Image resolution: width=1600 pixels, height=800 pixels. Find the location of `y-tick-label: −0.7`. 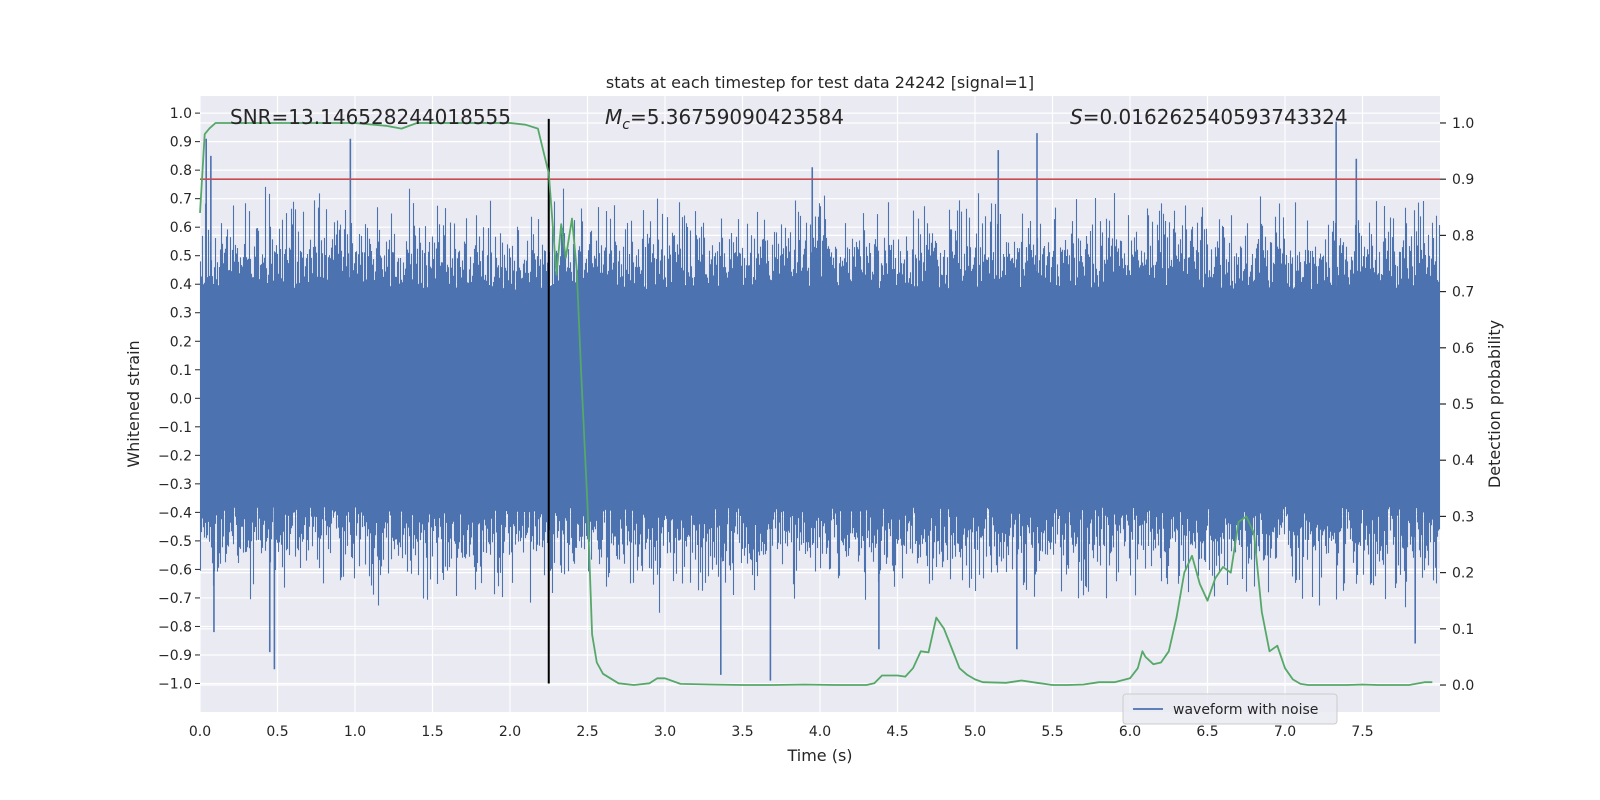

y-tick-label: −0.7 is located at coordinates (175, 599).